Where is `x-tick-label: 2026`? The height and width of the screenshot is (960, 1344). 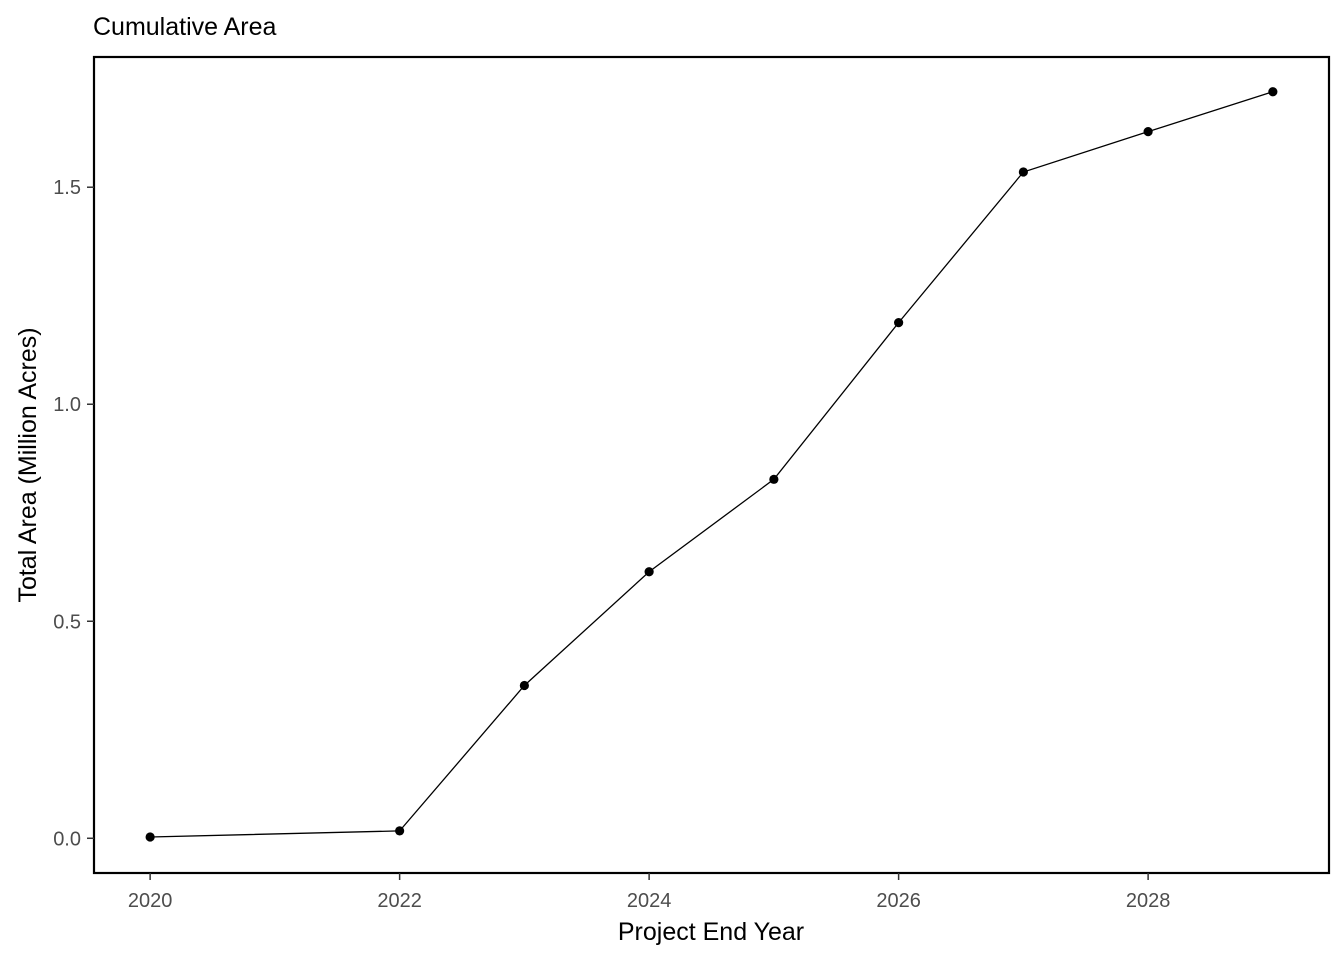 x-tick-label: 2026 is located at coordinates (898, 901).